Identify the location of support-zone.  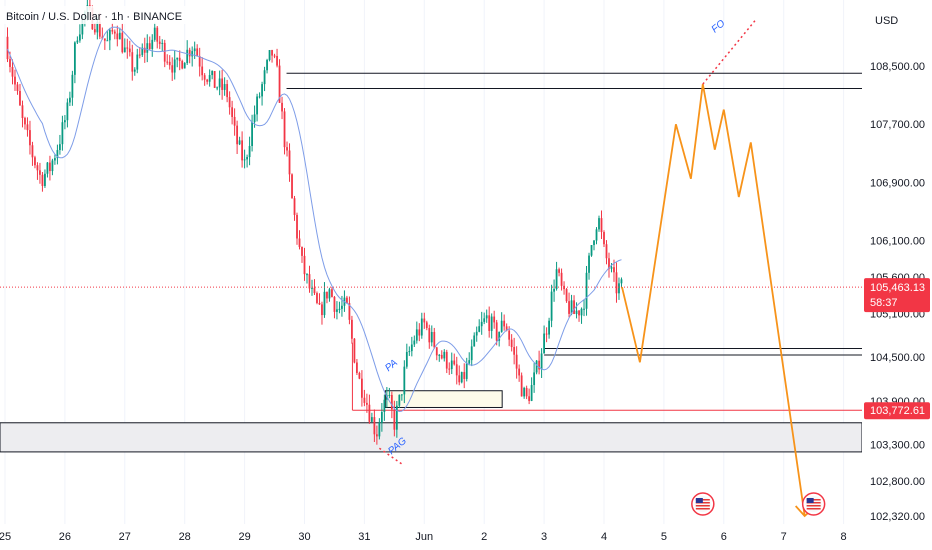
(431, 437).